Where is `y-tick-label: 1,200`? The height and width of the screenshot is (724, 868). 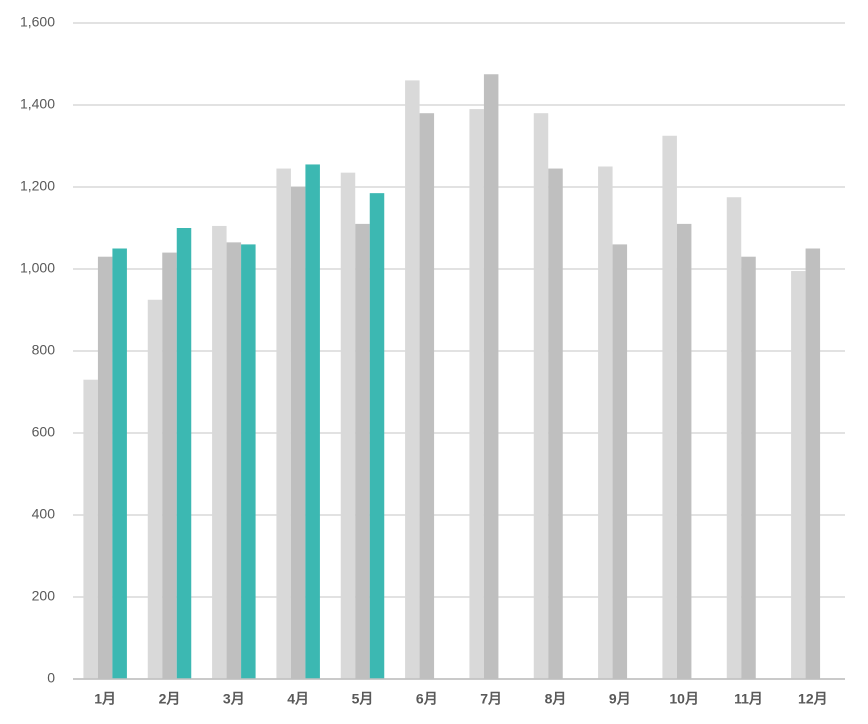
y-tick-label: 1,200 is located at coordinates (37, 186).